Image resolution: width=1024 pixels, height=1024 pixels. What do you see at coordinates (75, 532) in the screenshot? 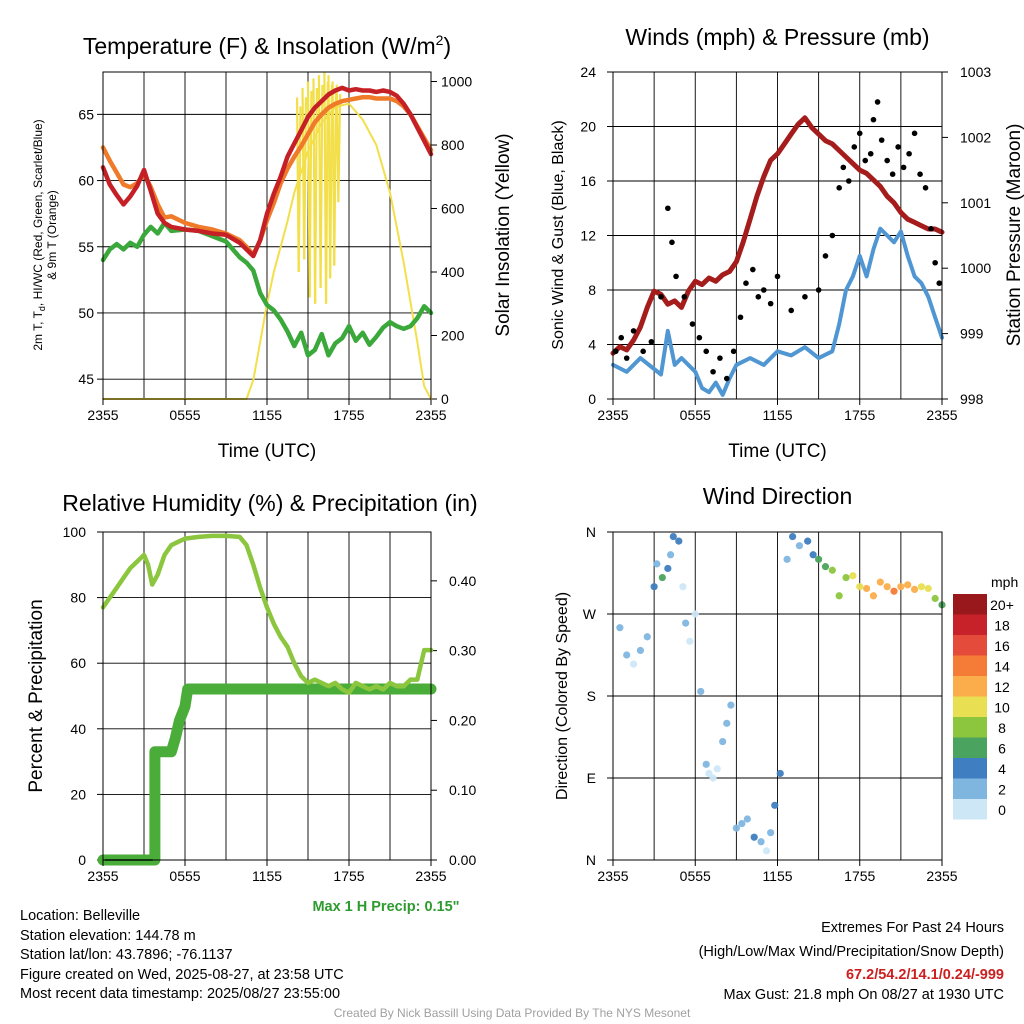
I see `y-tick-label: 100` at bounding box center [75, 532].